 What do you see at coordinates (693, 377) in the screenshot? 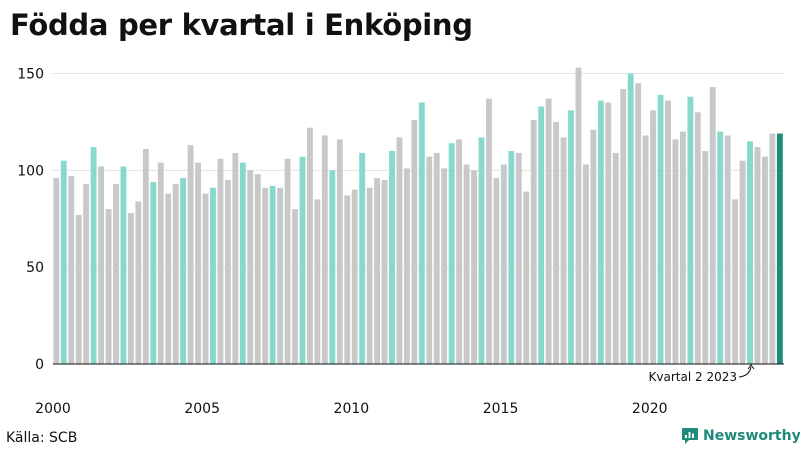
I see `annotation-label: Kvartal 2 2023` at bounding box center [693, 377].